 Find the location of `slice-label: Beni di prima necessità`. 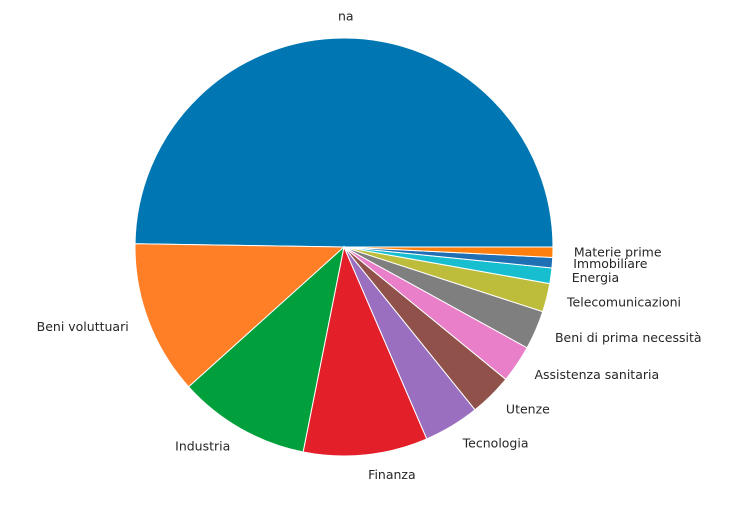

slice-label: Beni di prima necessità is located at coordinates (628, 337).